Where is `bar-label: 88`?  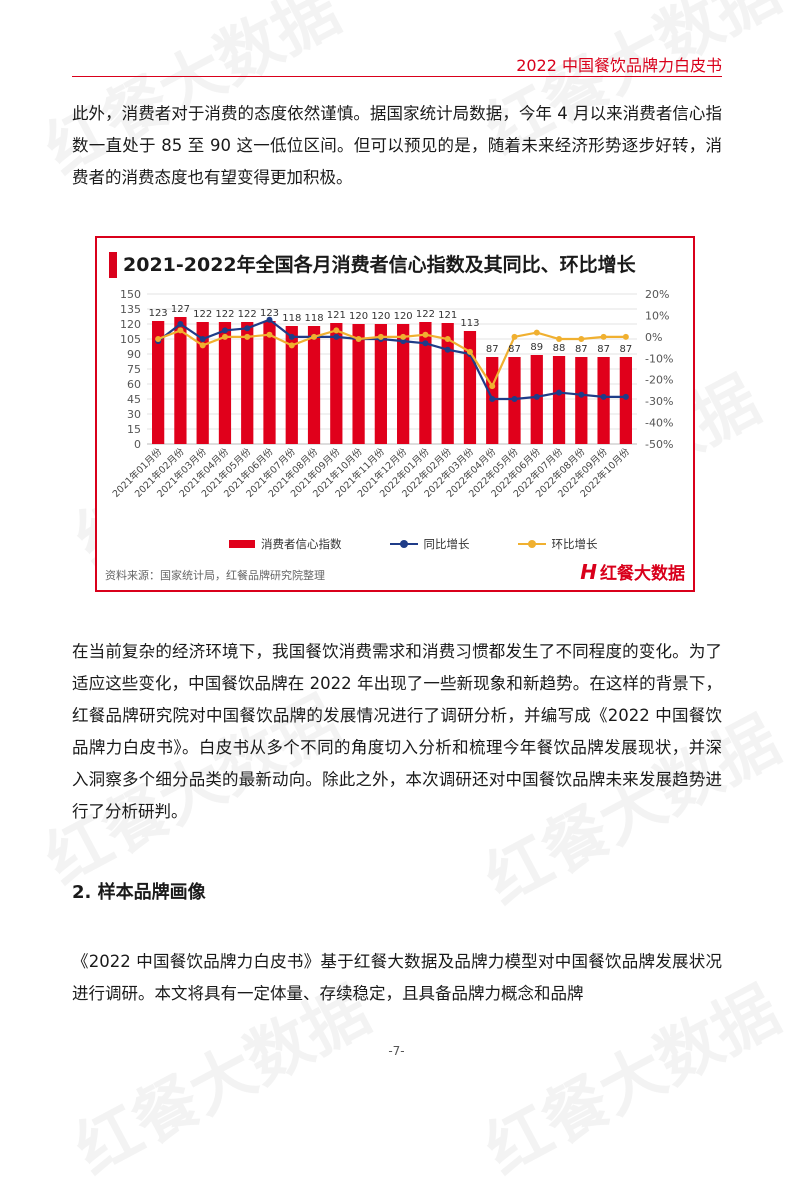
bar-label: 88 is located at coordinates (559, 348).